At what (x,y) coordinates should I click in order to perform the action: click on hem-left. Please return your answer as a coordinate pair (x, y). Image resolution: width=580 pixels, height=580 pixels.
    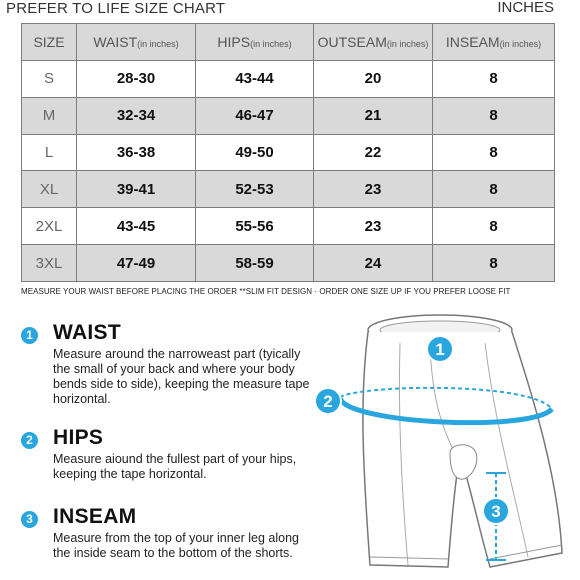
    Looking at the image, I should click on (409, 558).